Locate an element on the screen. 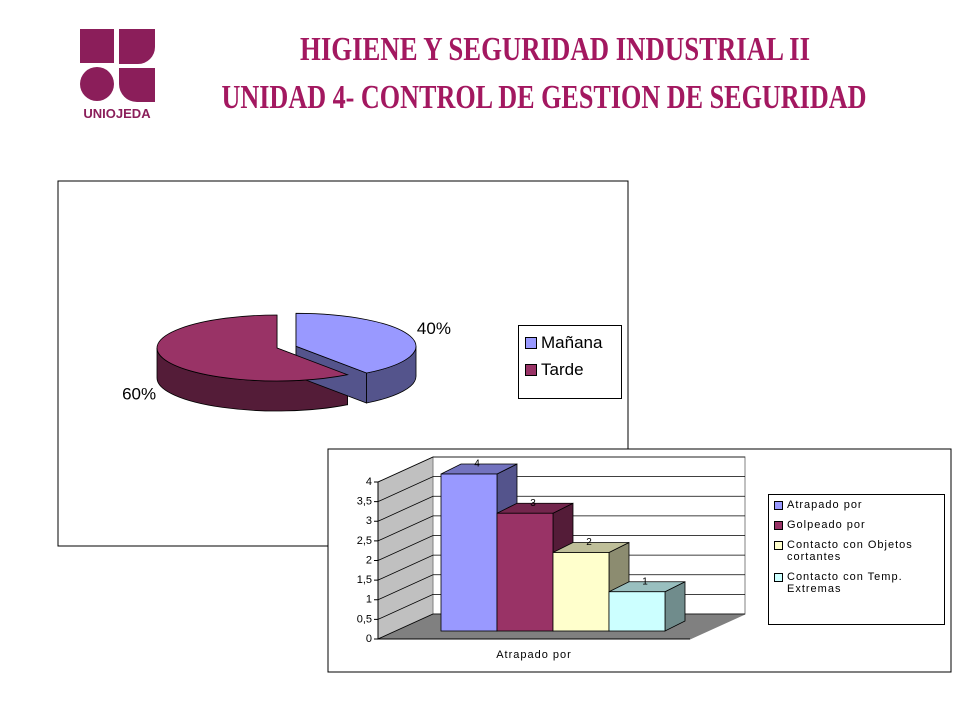 This screenshot has height=720, width=960. legend-item: Atrapado por is located at coordinates (856, 505).